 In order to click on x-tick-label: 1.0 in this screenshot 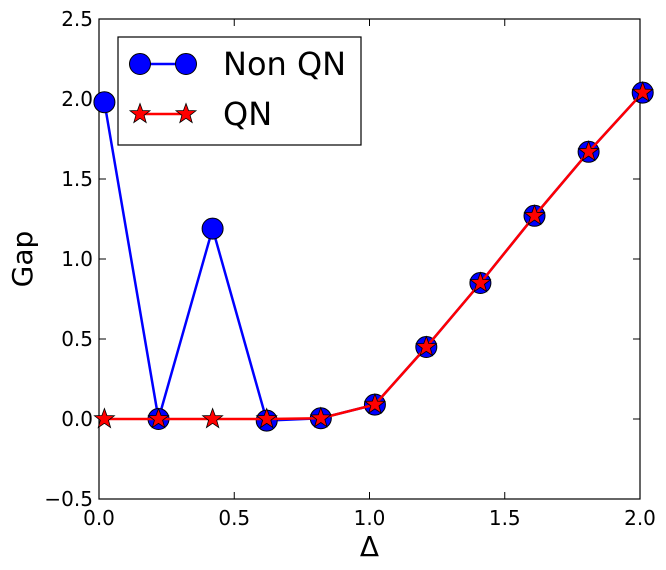, I will do `click(370, 518)`.